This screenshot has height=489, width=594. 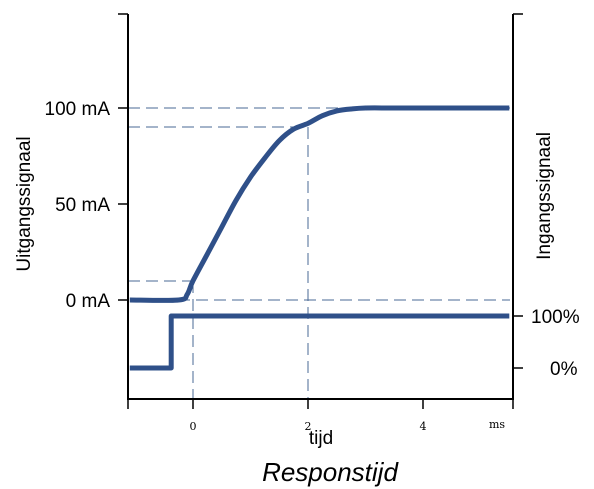 I want to click on right-tick-label-0: 0%, so click(x=564, y=369).